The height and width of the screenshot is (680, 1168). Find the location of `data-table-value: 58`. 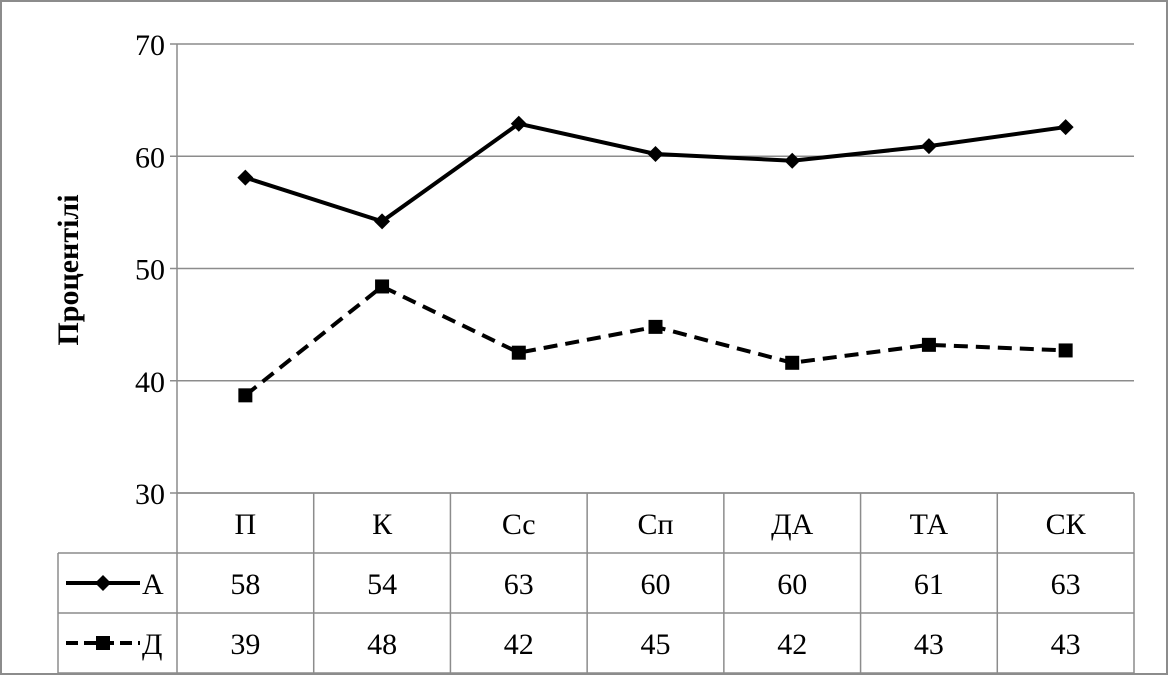

data-table-value: 58 is located at coordinates (245, 584).